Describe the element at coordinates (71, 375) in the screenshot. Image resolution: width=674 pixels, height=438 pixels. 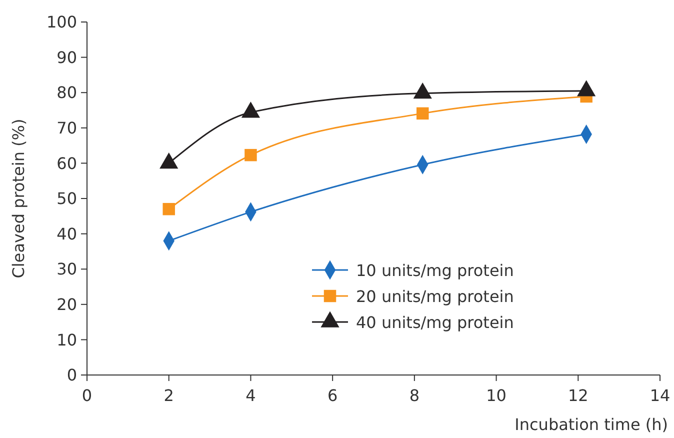
I see `y-tick-label: 0` at that location.